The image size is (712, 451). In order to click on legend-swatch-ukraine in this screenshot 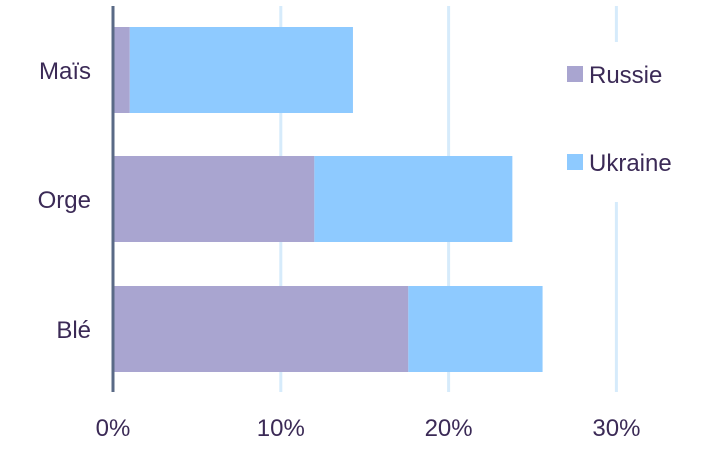, I will do `click(575, 162)`.